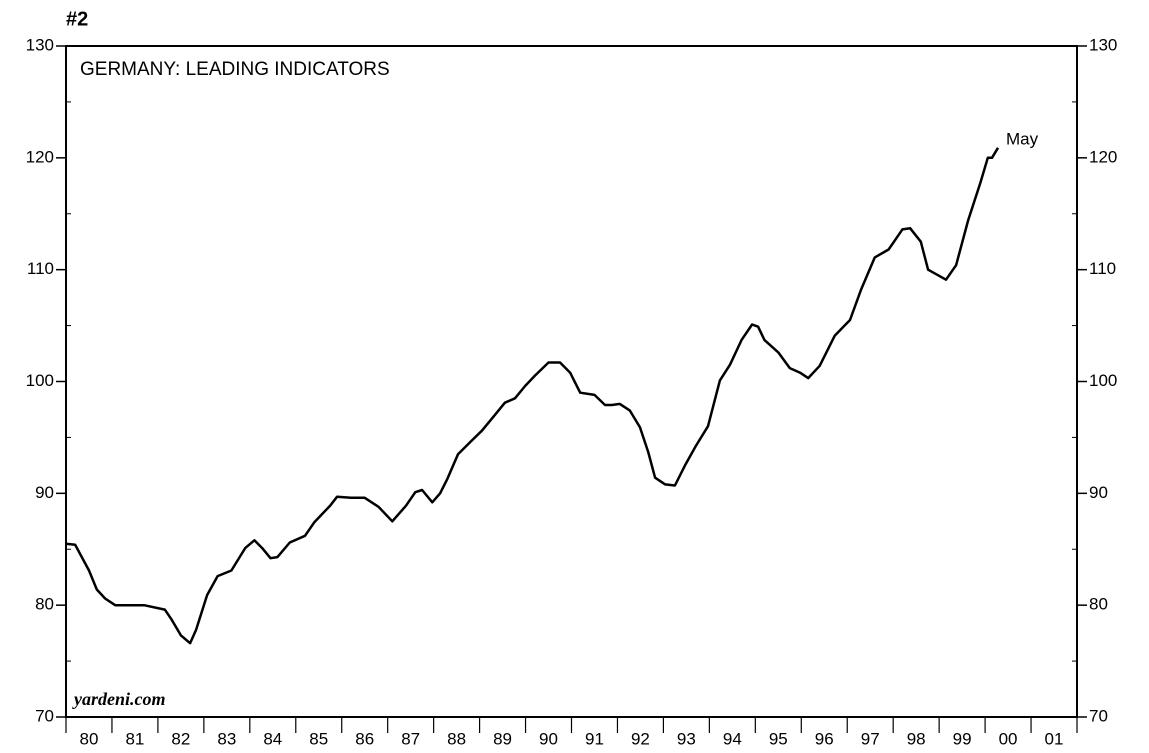 The image size is (1149, 753). I want to click on x-tick-label: 80, so click(89, 738).